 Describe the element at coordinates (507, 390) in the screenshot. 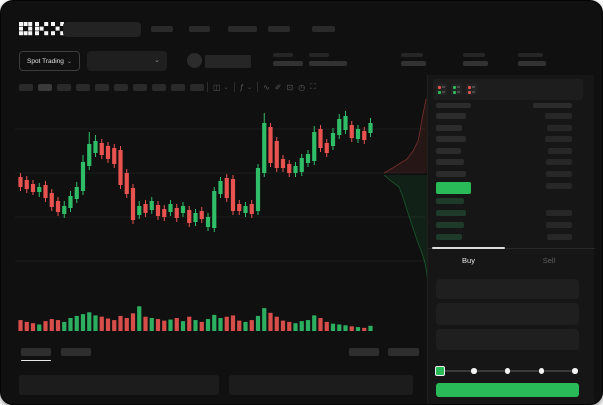

I see `buy-submit-button` at that location.